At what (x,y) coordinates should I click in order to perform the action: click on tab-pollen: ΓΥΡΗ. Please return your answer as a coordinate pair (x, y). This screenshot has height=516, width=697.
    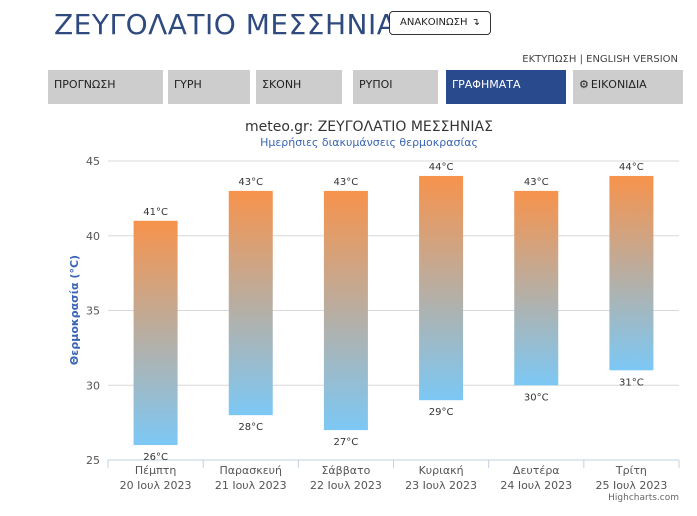
    Looking at the image, I should click on (209, 87).